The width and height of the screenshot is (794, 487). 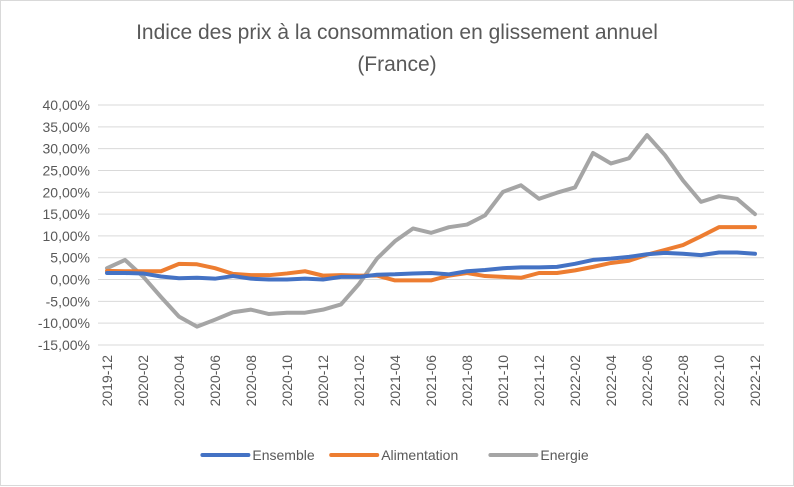 I want to click on y-tick-label: 20,00%, so click(x=66, y=192).